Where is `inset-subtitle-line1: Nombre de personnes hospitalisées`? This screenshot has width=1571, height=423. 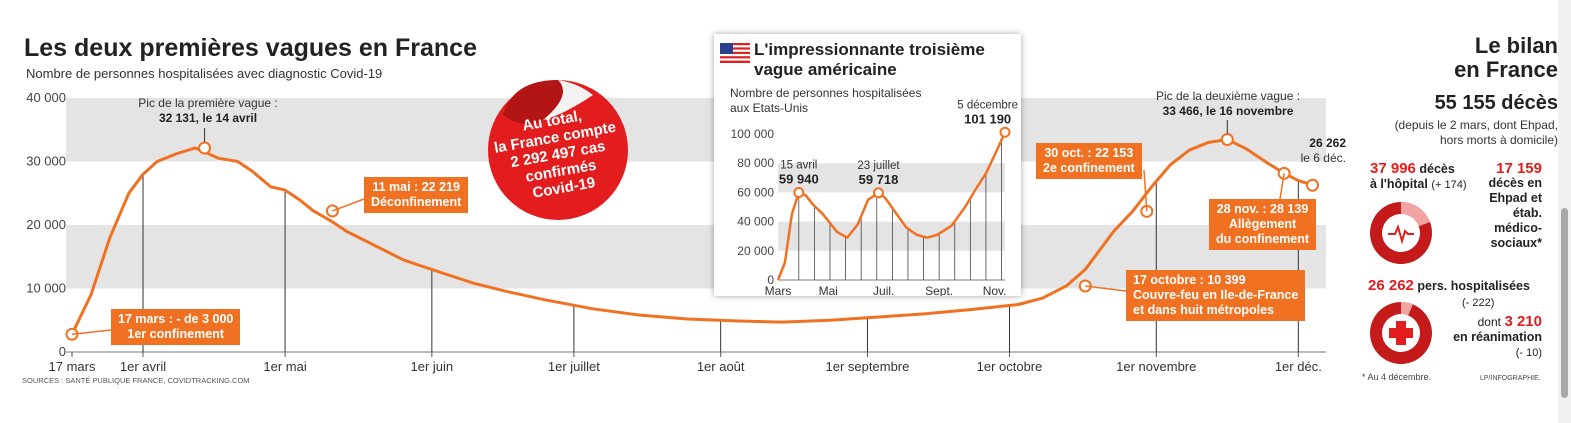
inset-subtitle-line1: Nombre de personnes hospitalisées is located at coordinates (826, 93).